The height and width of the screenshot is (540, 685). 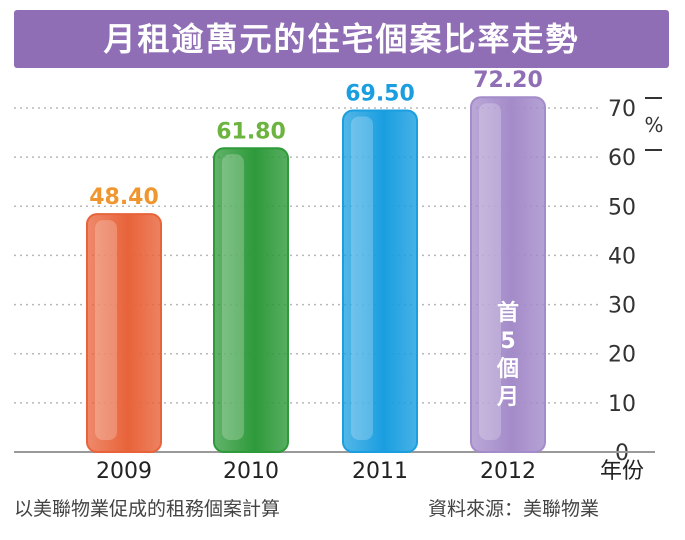 What do you see at coordinates (622, 404) in the screenshot?
I see `y-tick-label: 10` at bounding box center [622, 404].